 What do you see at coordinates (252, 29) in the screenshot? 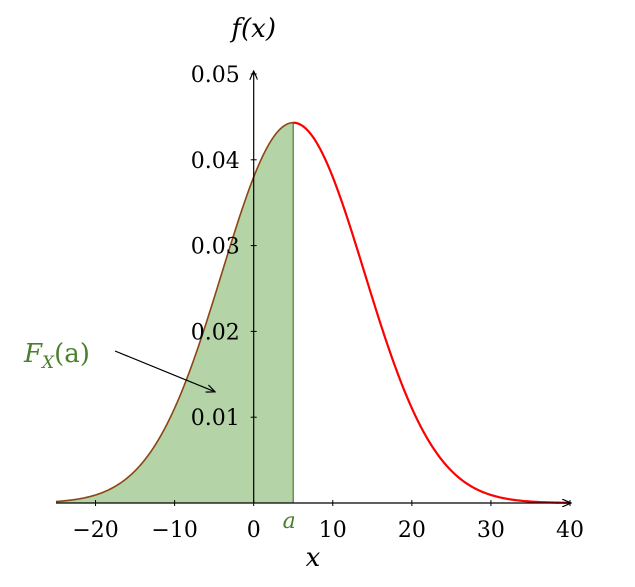
I see `y-axis-label: f(x)` at bounding box center [252, 29].